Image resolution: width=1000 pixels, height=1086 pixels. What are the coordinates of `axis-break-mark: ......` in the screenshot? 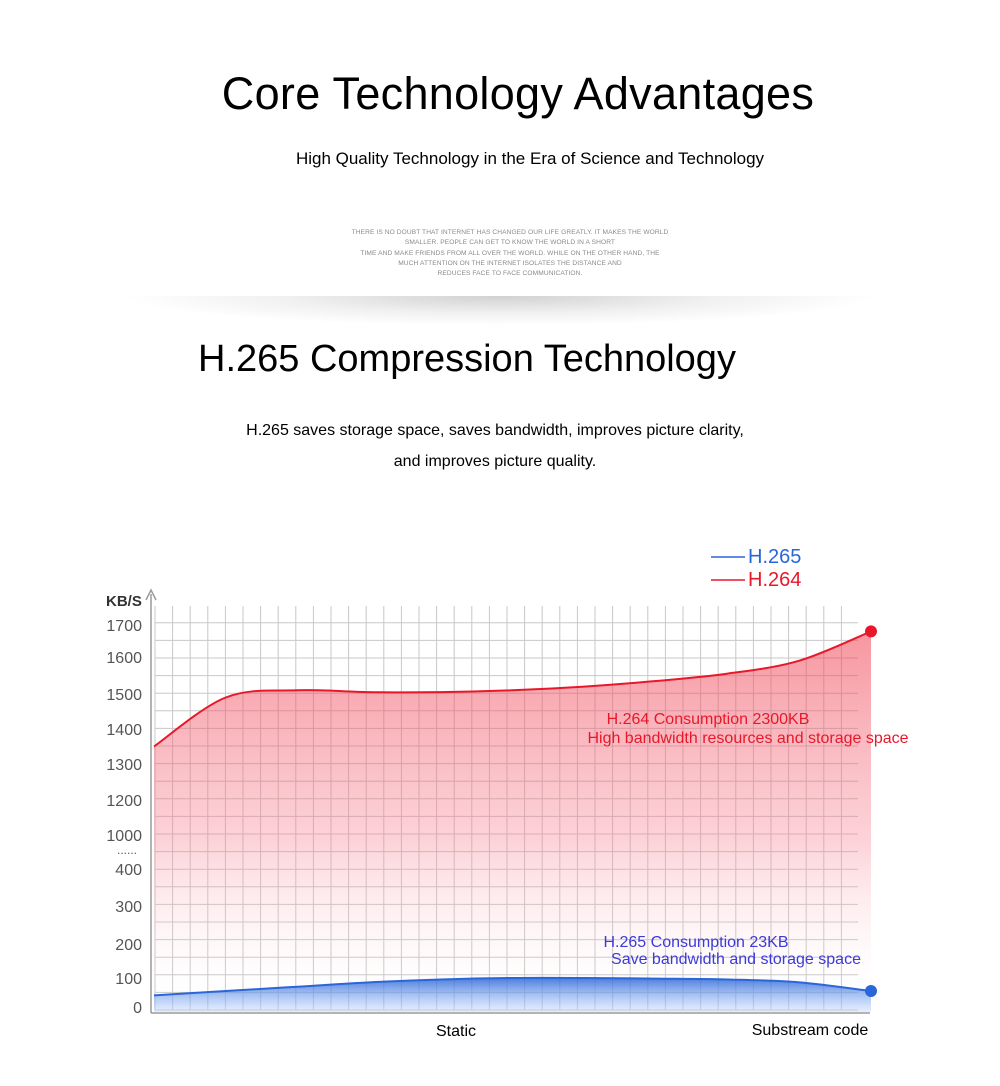 It's located at (127, 850).